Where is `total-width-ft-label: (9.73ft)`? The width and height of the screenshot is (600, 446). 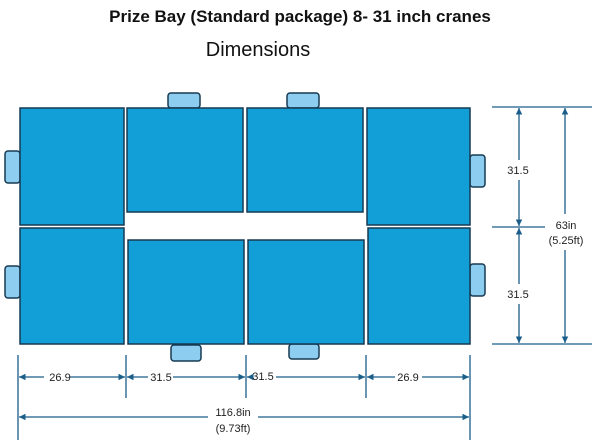 total-width-ft-label: (9.73ft) is located at coordinates (233, 429).